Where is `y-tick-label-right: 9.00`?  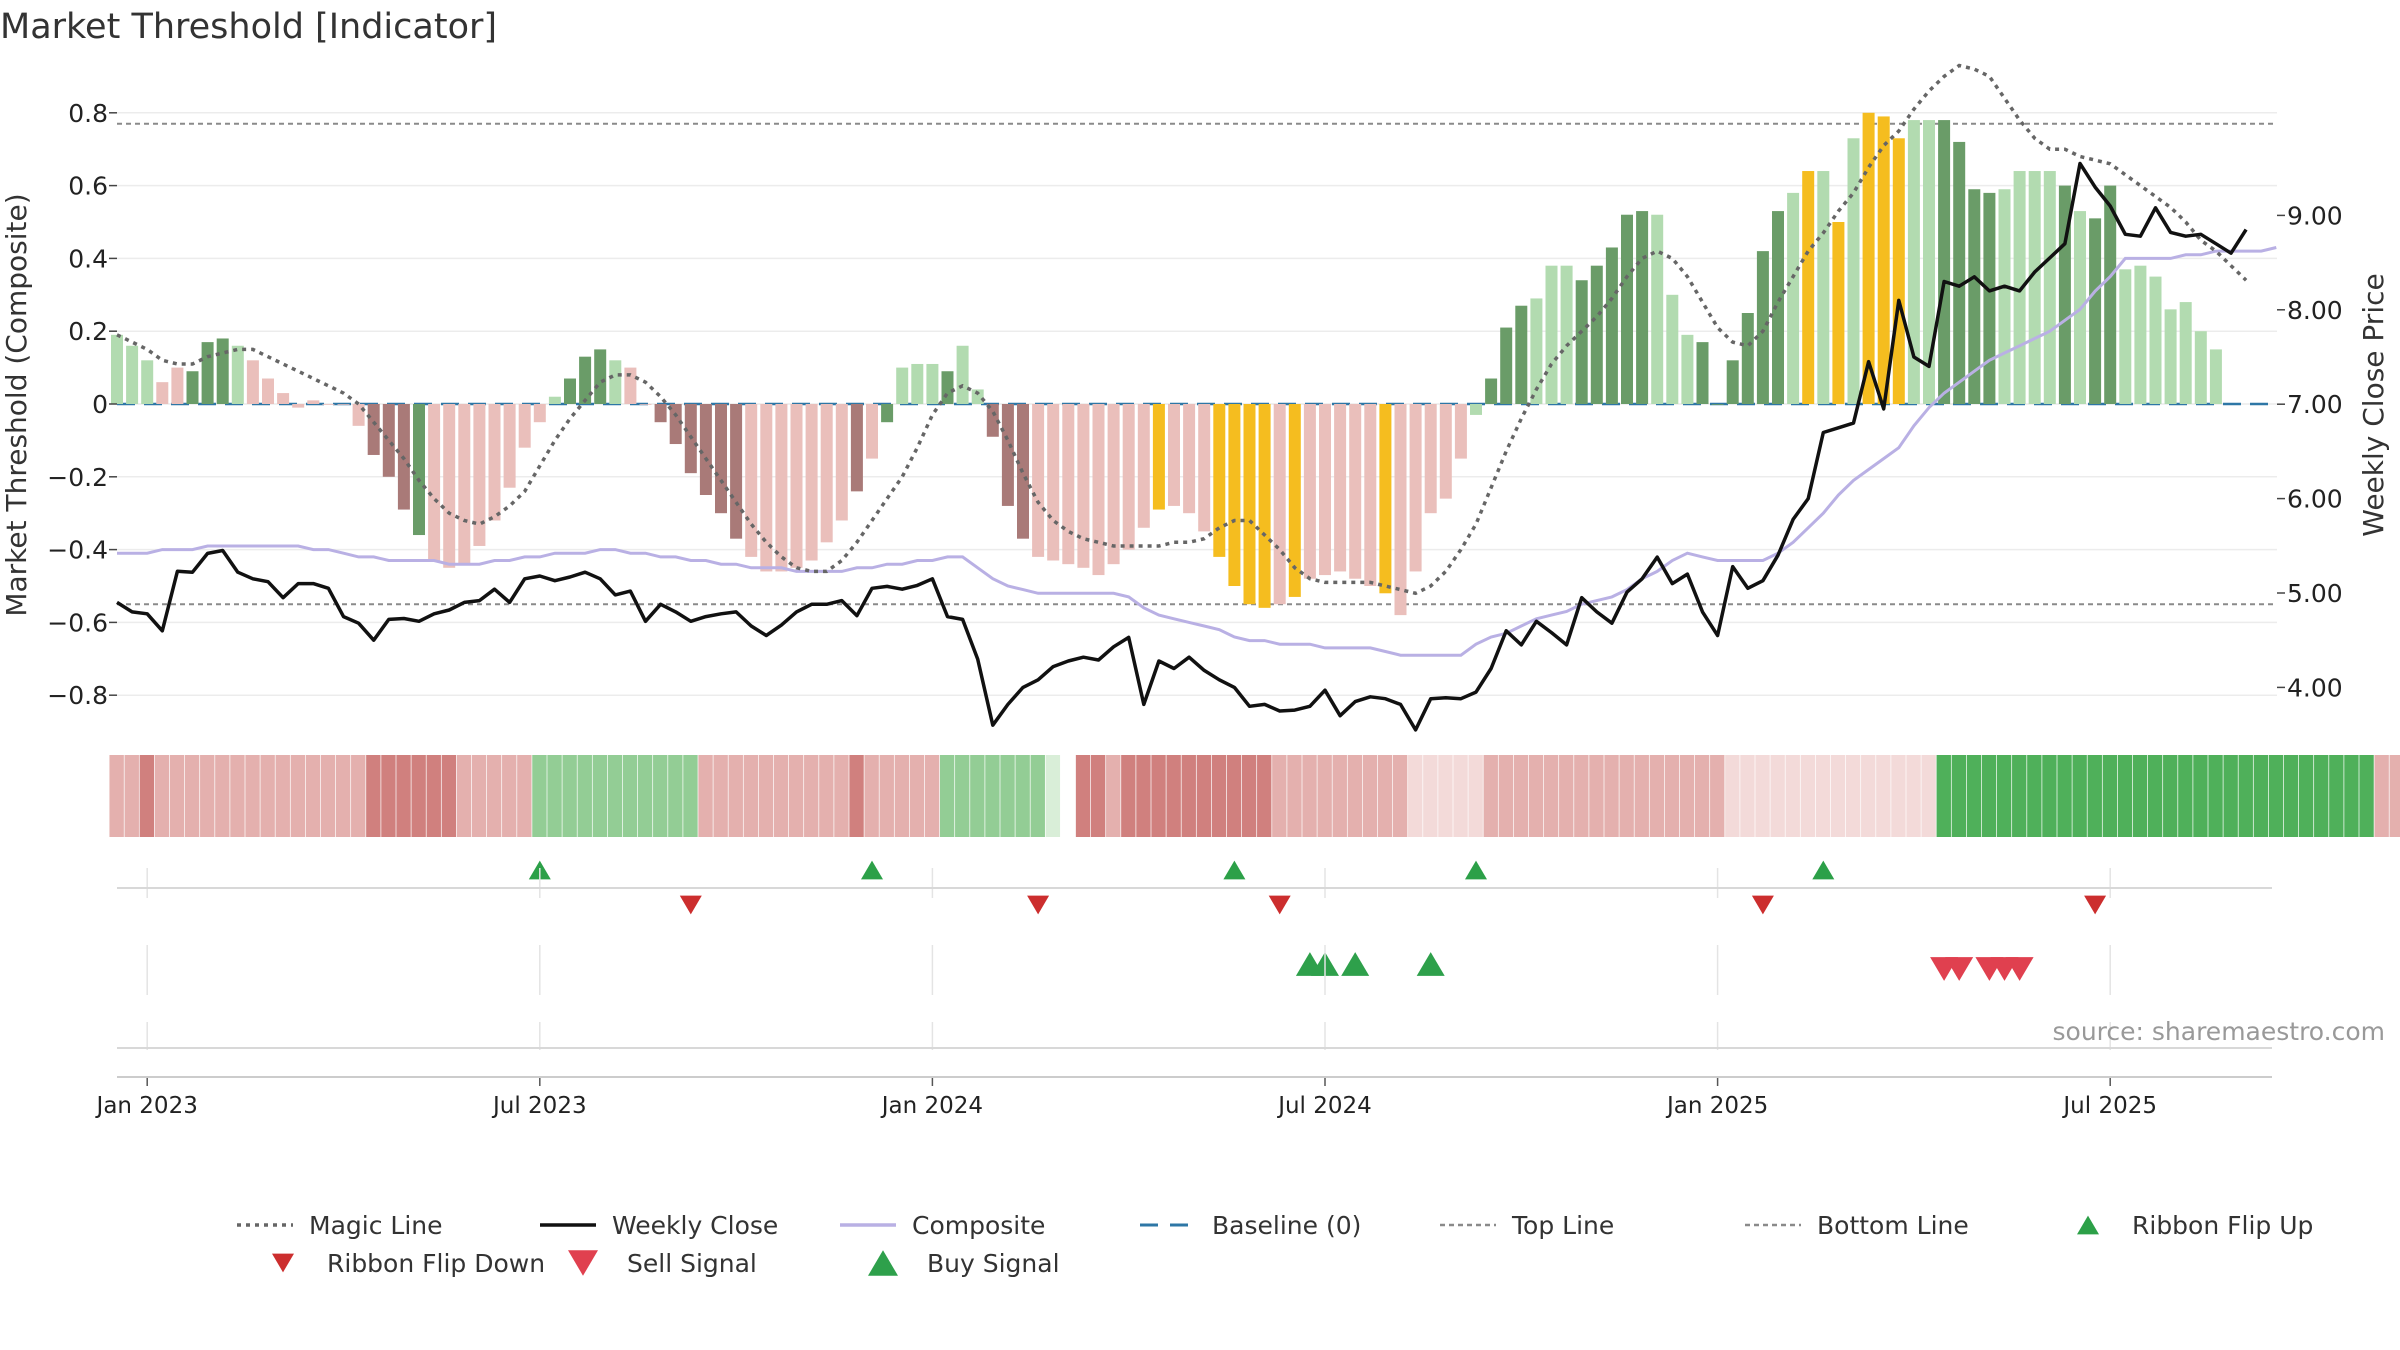
y-tick-label-right: 9.00 is located at coordinates (2315, 215).